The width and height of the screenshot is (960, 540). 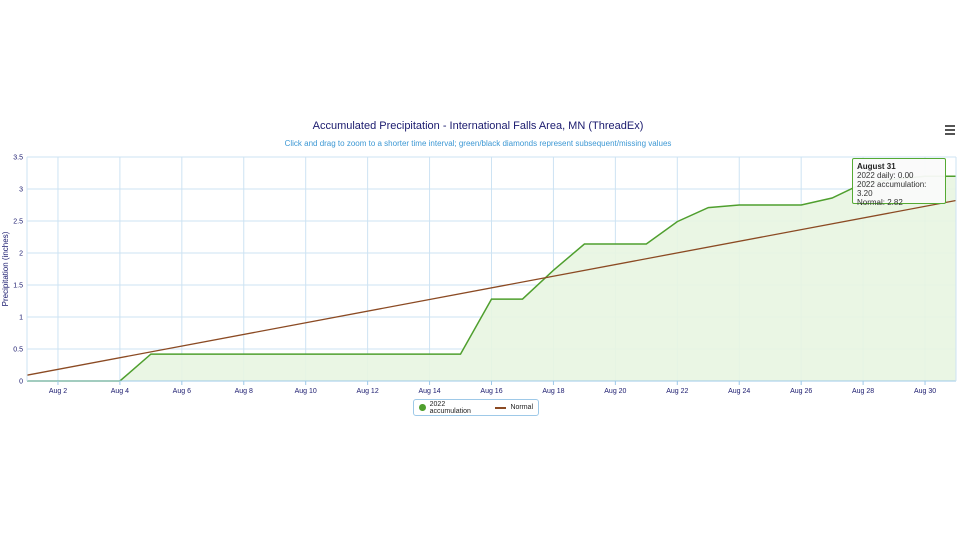 What do you see at coordinates (677, 391) in the screenshot?
I see `x-tick-label: Aug 22` at bounding box center [677, 391].